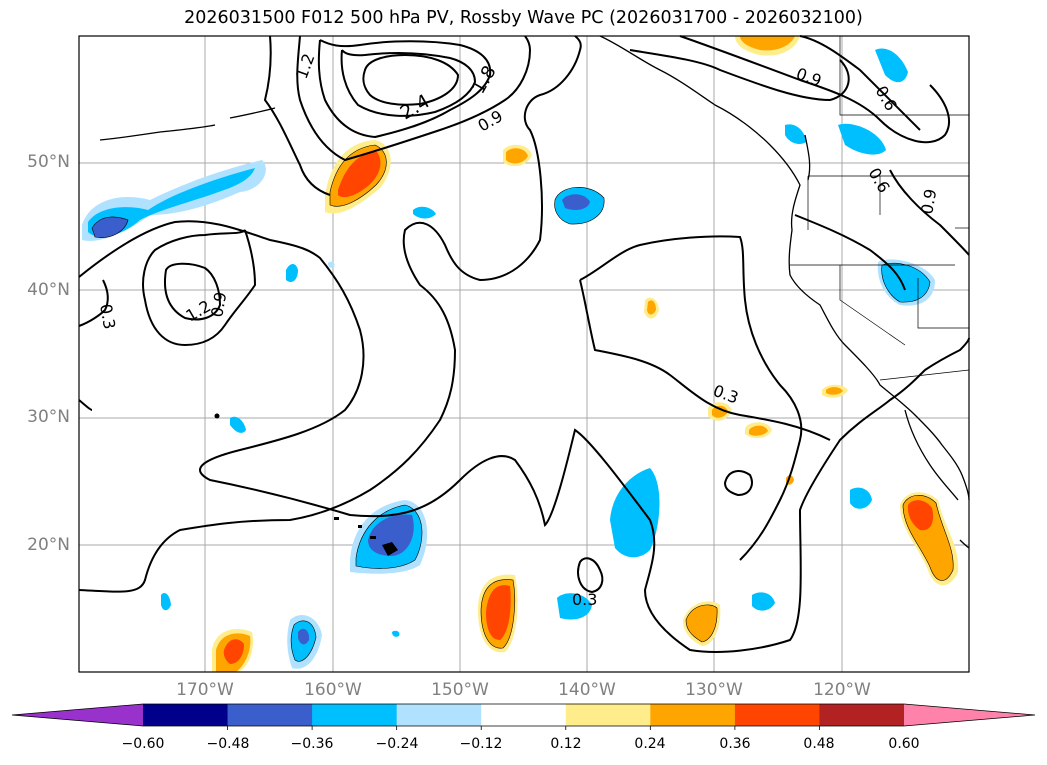 This screenshot has width=1047, height=765. I want to click on colorbar-cells, so click(524, 715).